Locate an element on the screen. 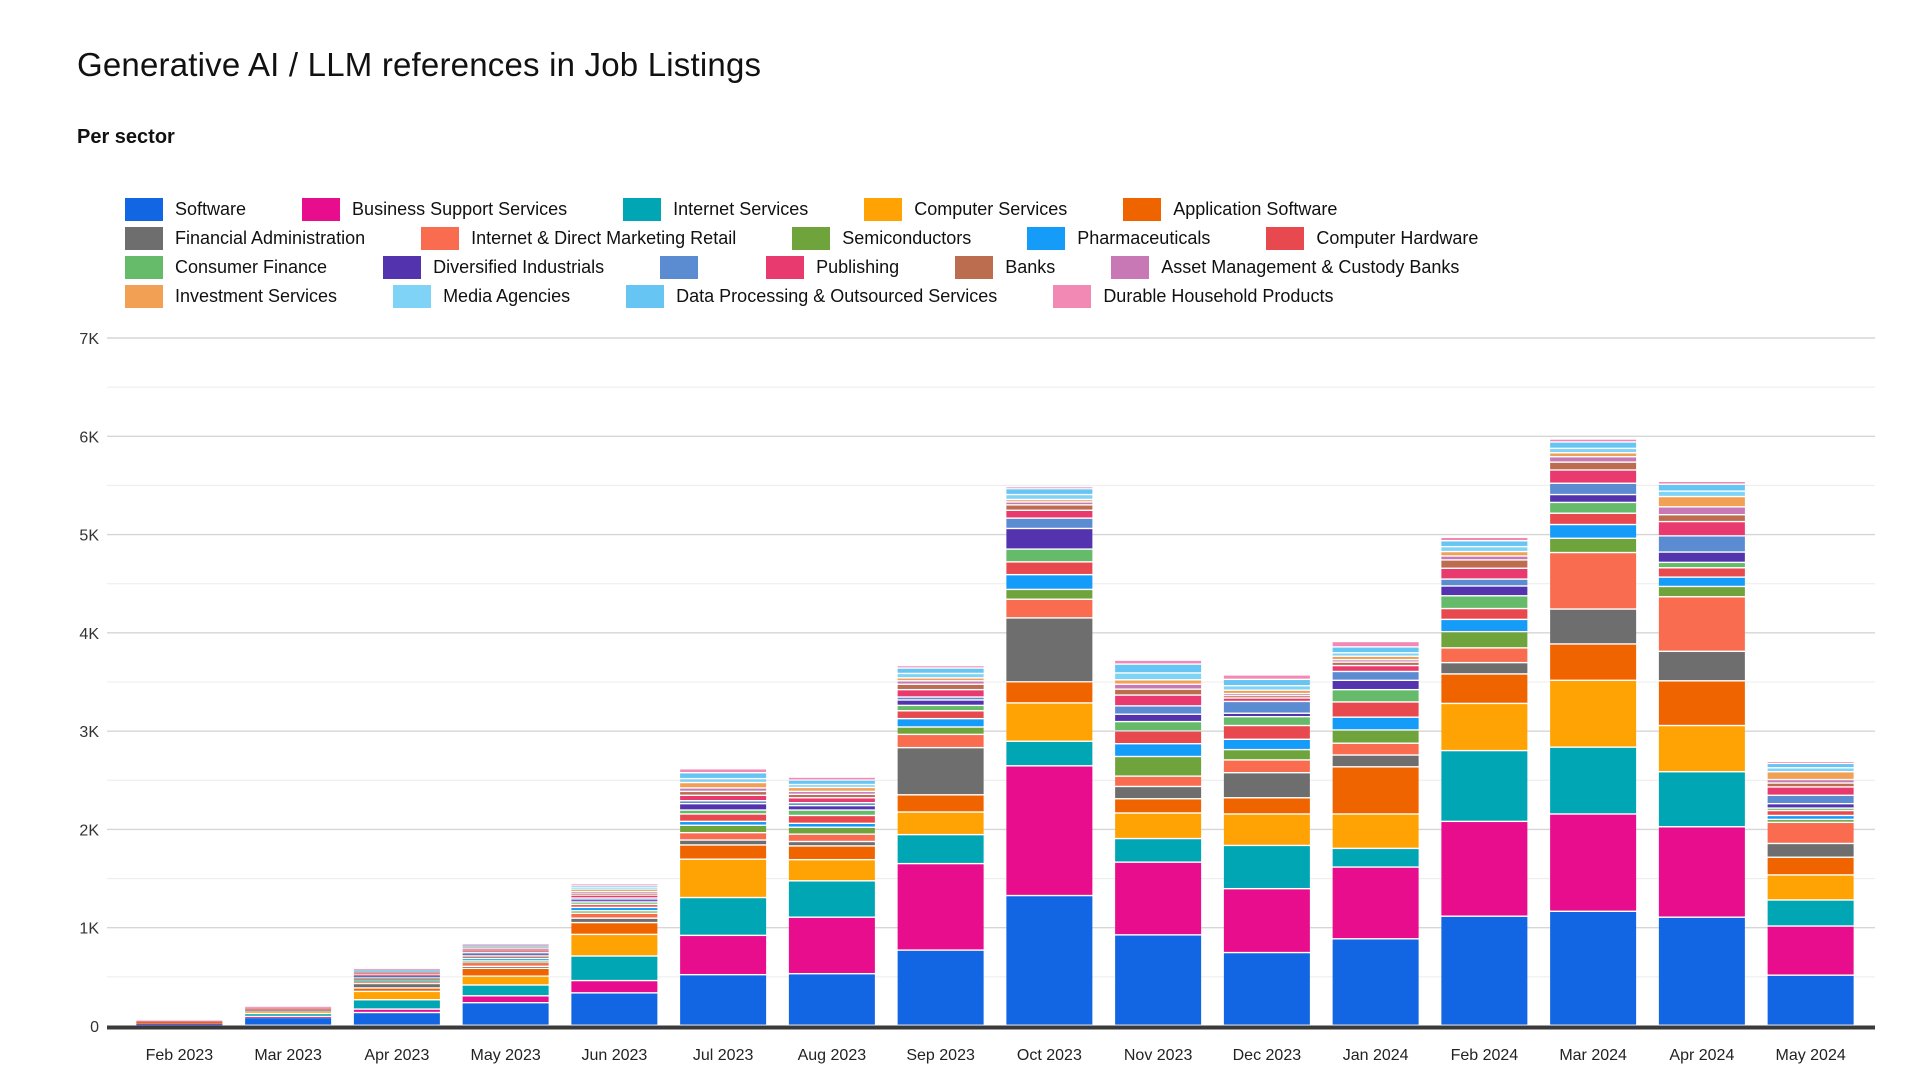 Image resolution: width=1920 pixels, height=1080 pixels. legend-item-diversified-industrials: Diversified Industrials is located at coordinates (493, 267).